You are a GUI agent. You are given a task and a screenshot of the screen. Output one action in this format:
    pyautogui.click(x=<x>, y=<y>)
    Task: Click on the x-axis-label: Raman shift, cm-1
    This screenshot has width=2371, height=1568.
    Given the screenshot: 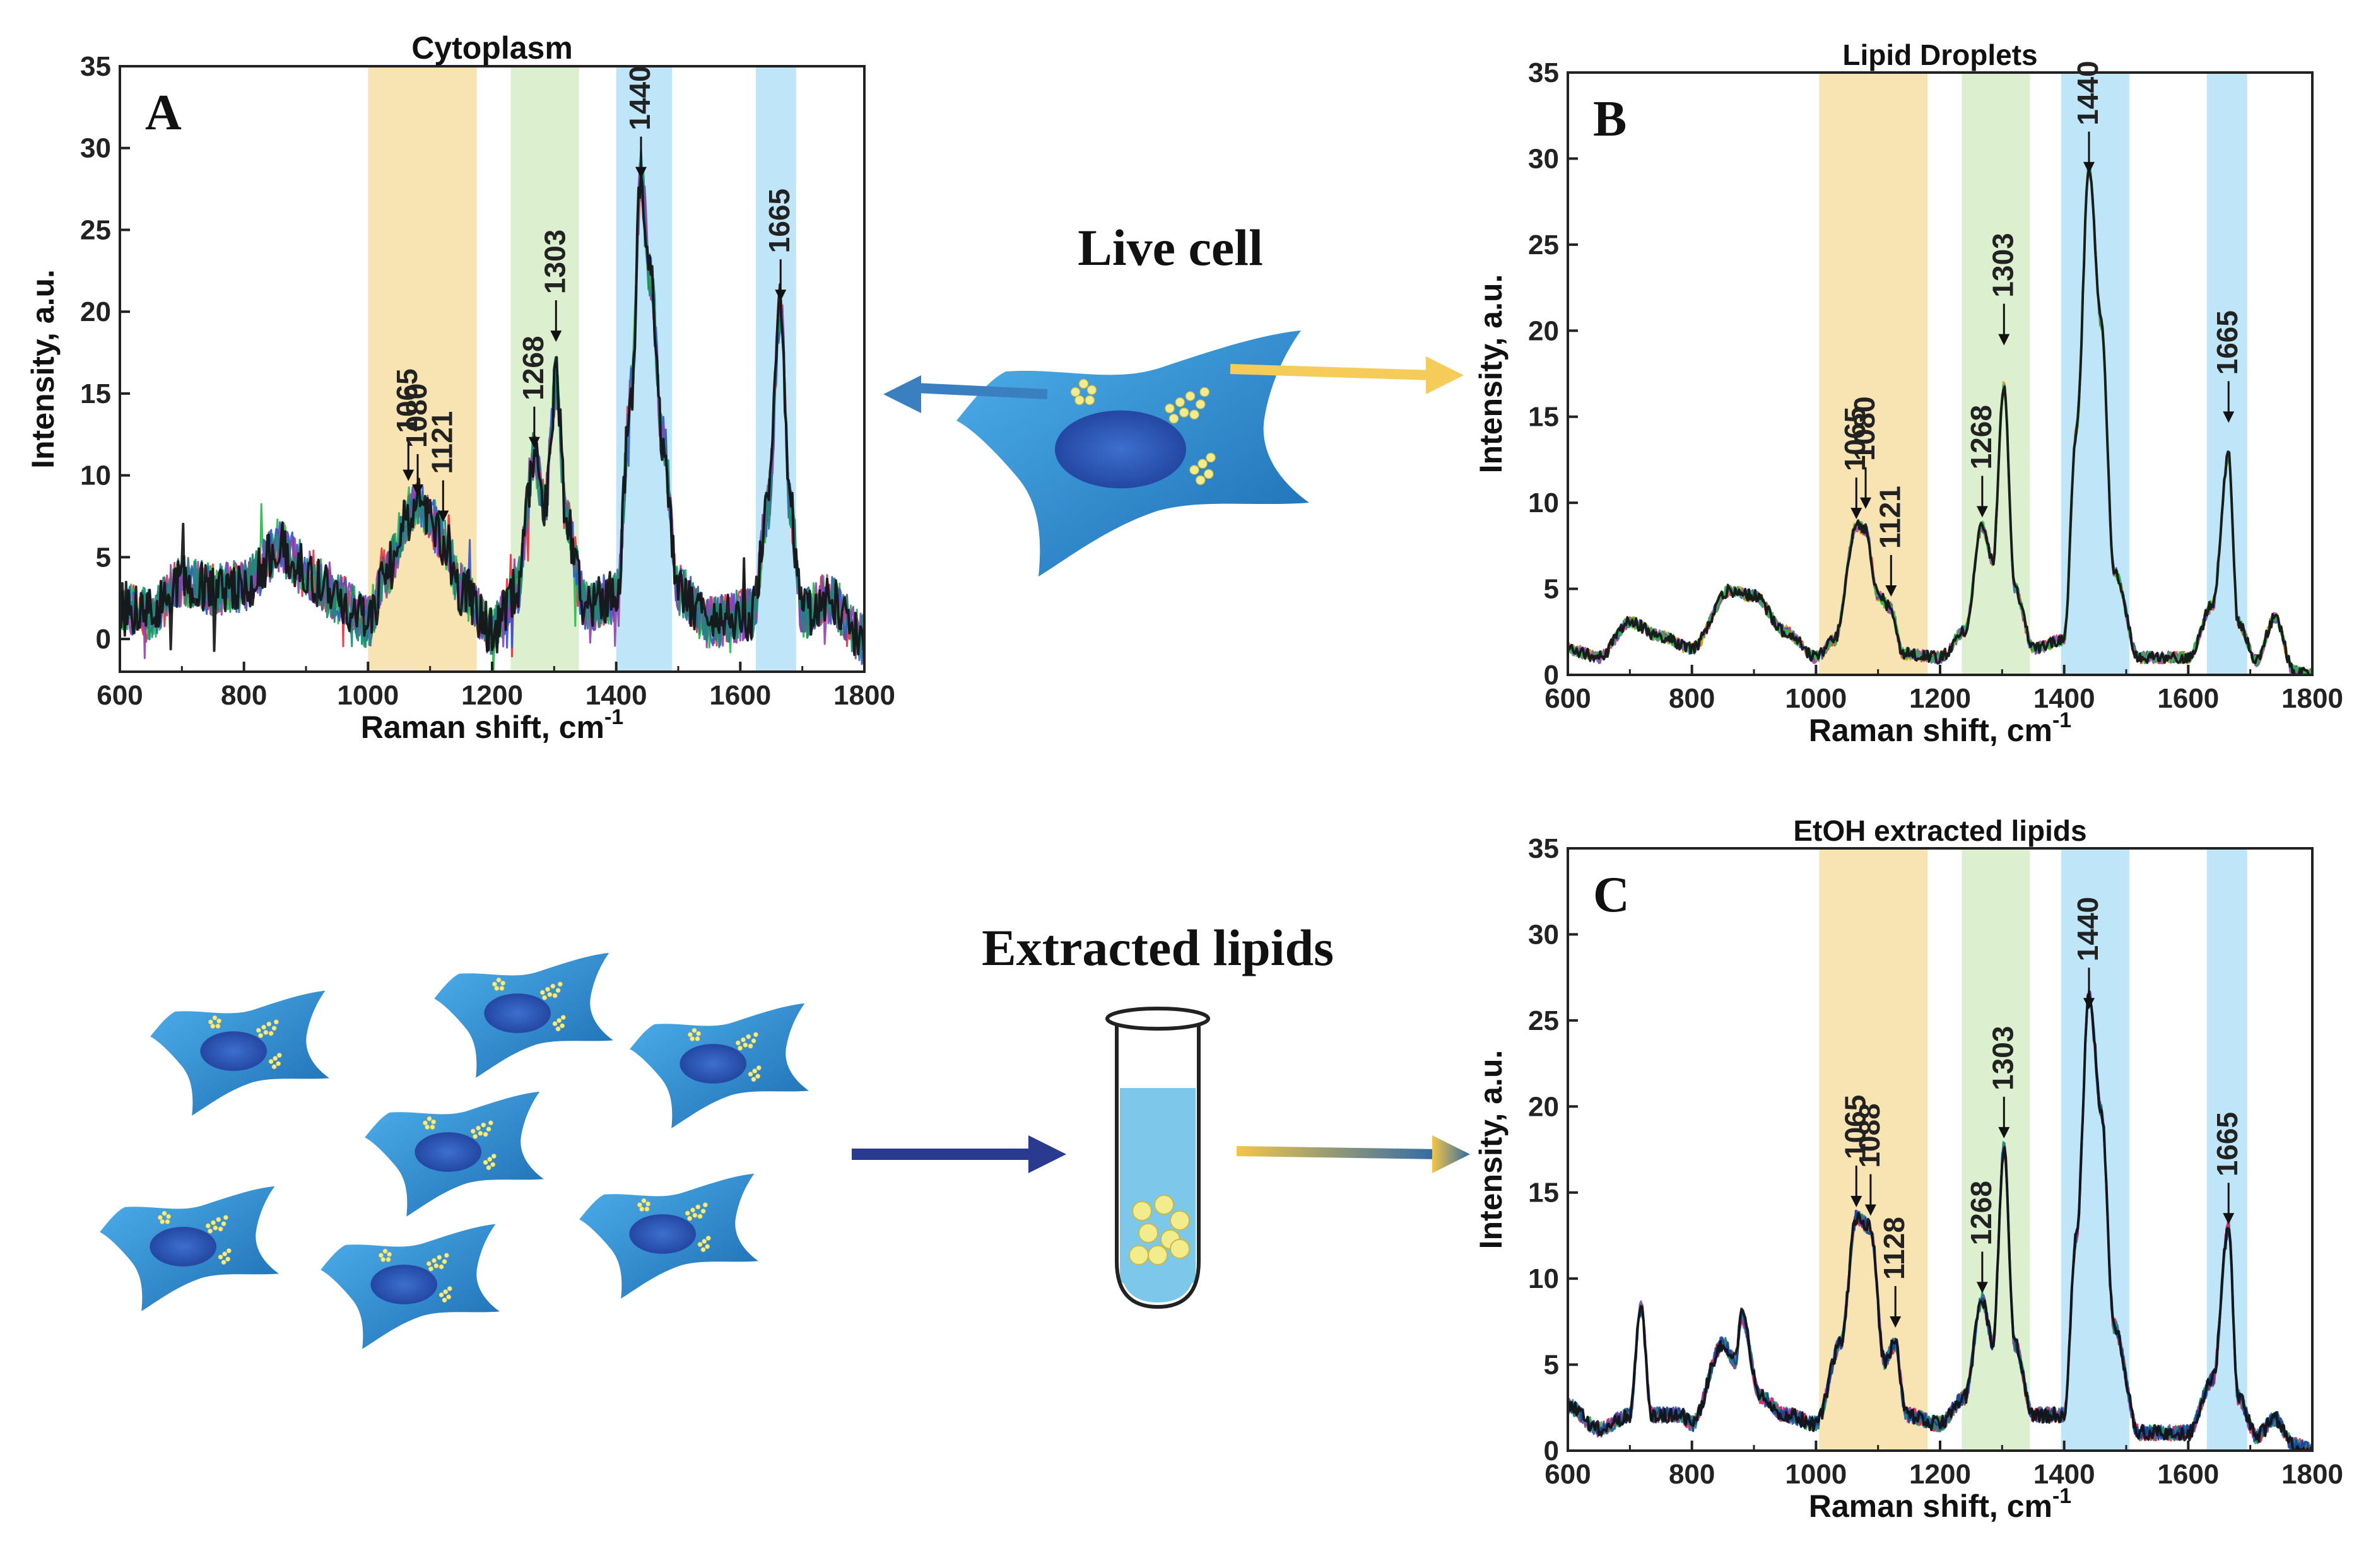 What is the action you would take?
    pyautogui.click(x=492, y=725)
    